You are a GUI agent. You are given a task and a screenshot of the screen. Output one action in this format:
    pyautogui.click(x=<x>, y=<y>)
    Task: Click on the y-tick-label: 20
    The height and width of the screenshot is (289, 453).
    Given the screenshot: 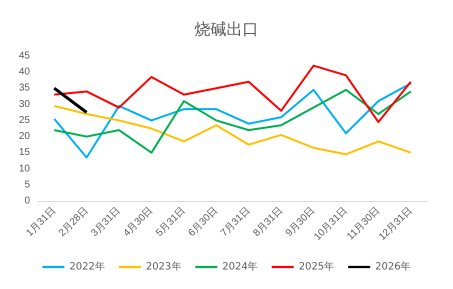 What is the action you would take?
    pyautogui.click(x=24, y=136)
    